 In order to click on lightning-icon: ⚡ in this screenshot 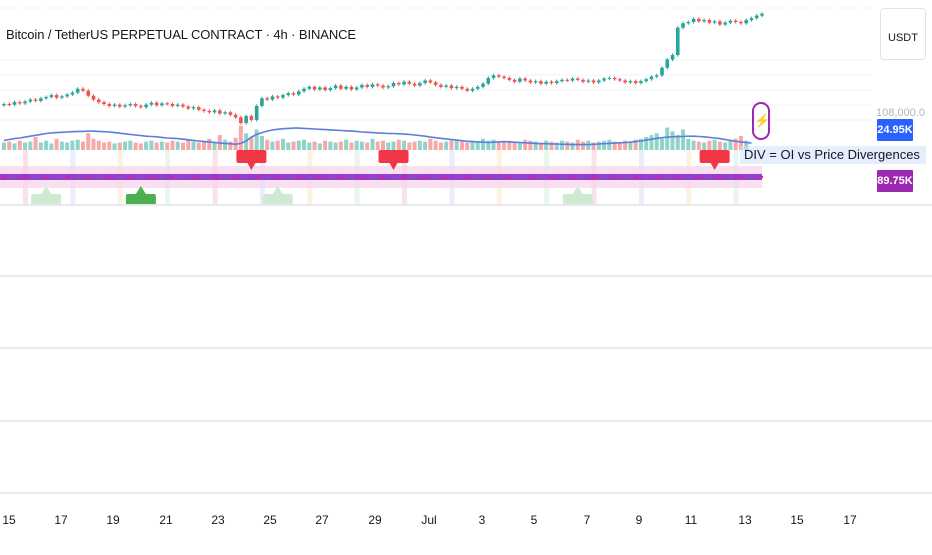, I will do `click(761, 121)`.